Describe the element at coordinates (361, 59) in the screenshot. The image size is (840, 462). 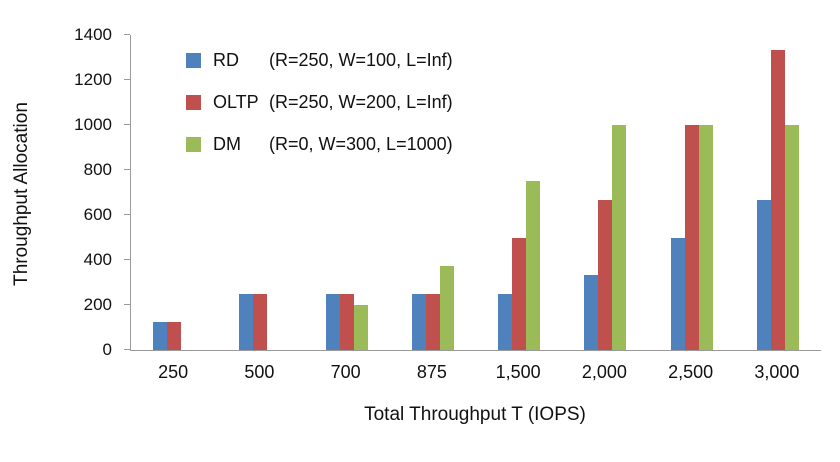
I see `legend-series-params: (R=250, W=100, L=Inf)` at that location.